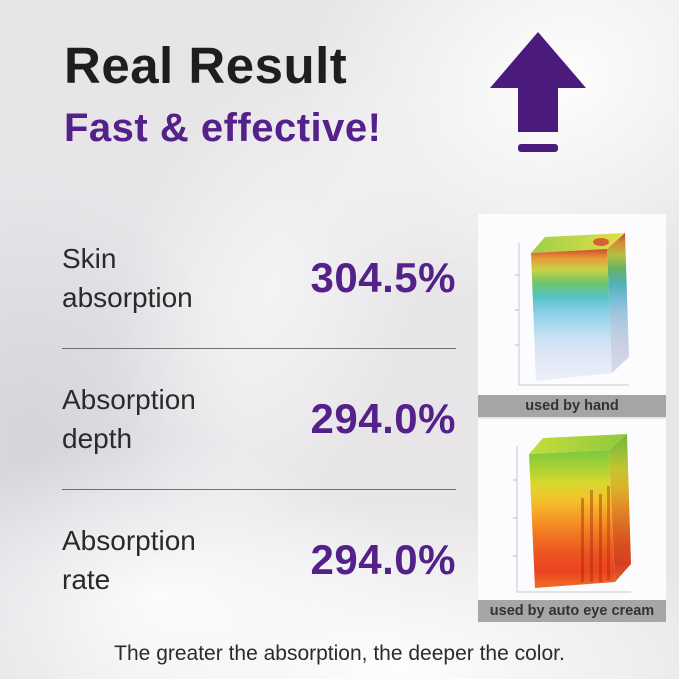 The height and width of the screenshot is (679, 679). I want to click on stat-value: 304.5%, so click(383, 277).